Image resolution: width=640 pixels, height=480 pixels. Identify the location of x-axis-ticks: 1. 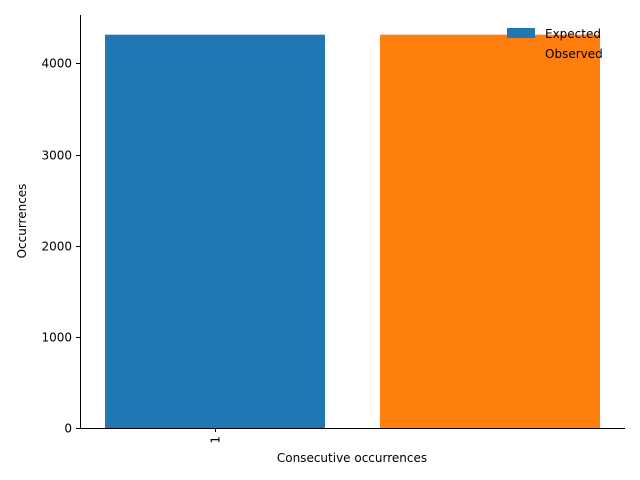
(216, 436).